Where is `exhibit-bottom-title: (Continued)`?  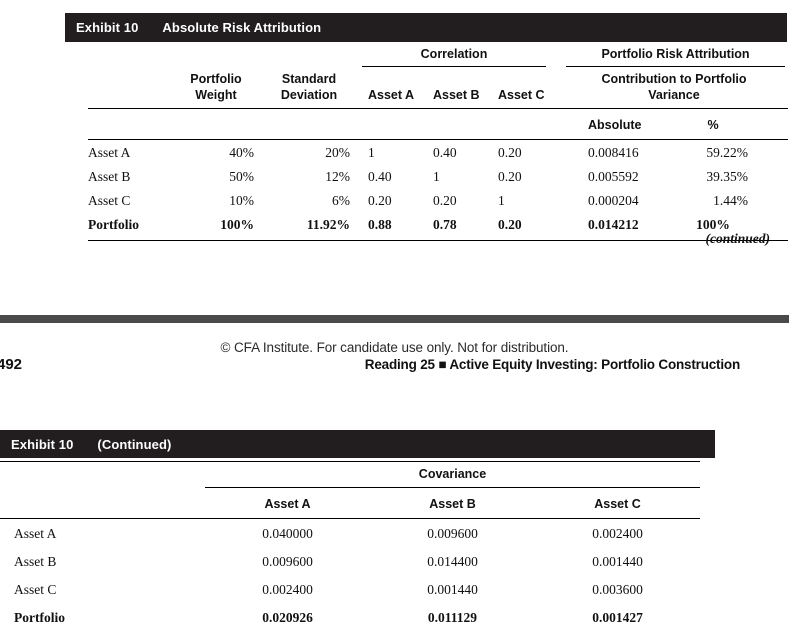
exhibit-bottom-title: (Continued) is located at coordinates (134, 444).